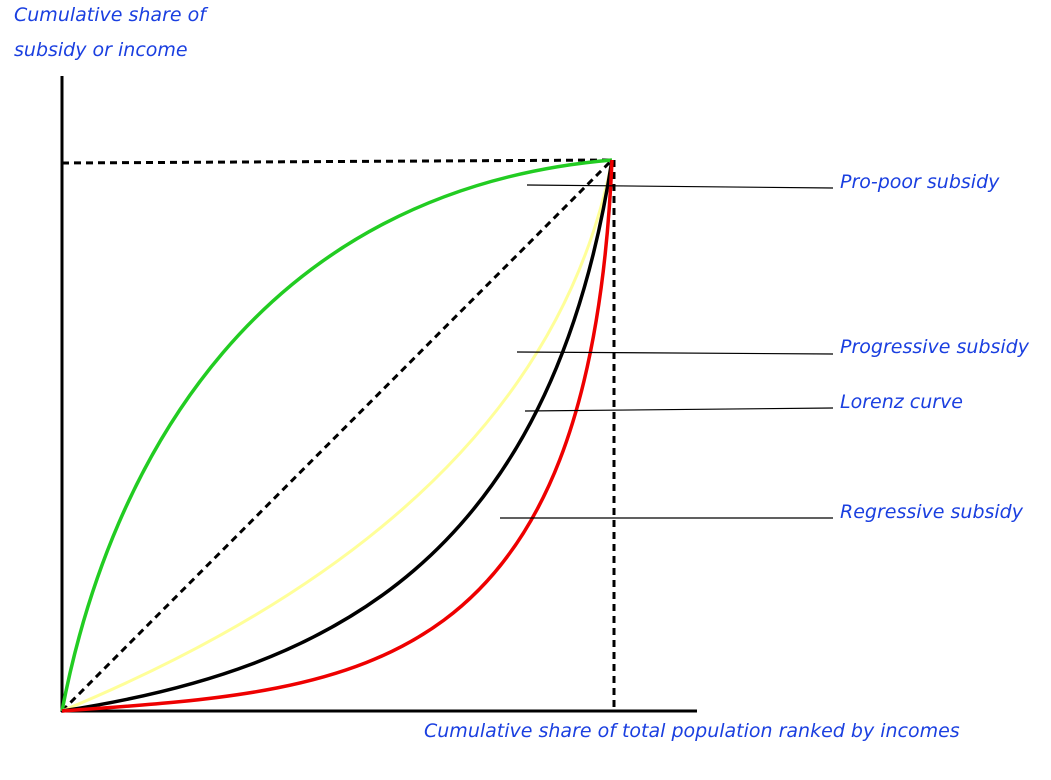 The width and height of the screenshot is (1051, 780). Describe the element at coordinates (920, 182) in the screenshot. I see `pro-poor-subsidy-label: Pro-poor subsidy` at that location.